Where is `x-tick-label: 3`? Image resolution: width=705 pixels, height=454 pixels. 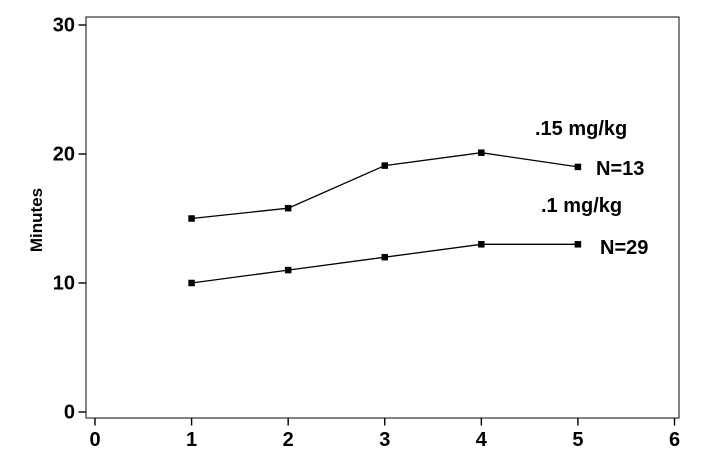
x-tick-label: 3 is located at coordinates (384, 440).